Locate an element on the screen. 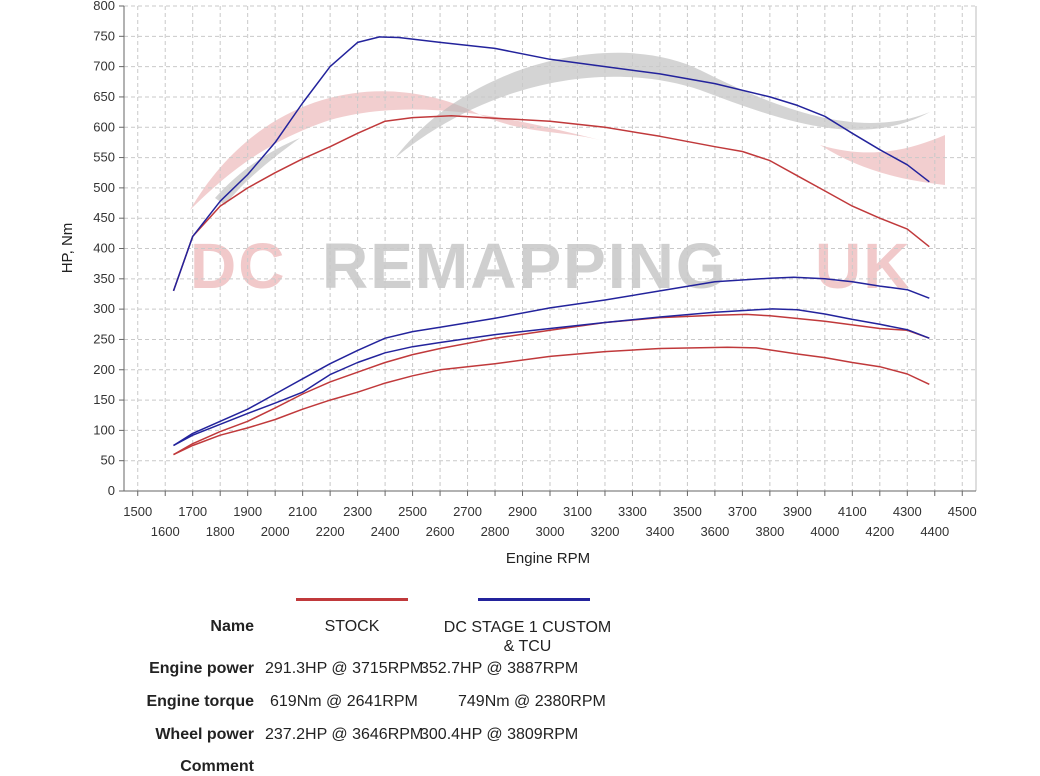 The height and width of the screenshot is (776, 1040). x-tick-label-upper: 3300 is located at coordinates (632, 511).